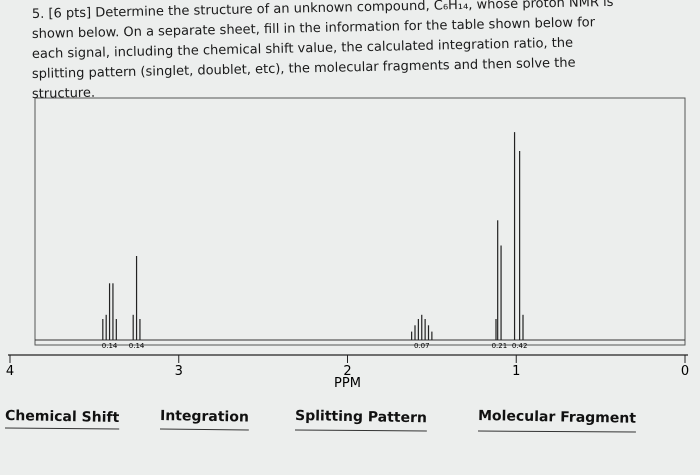 The height and width of the screenshot is (475, 700). Describe the element at coordinates (204, 417) in the screenshot. I see `table-header: Integration` at that location.